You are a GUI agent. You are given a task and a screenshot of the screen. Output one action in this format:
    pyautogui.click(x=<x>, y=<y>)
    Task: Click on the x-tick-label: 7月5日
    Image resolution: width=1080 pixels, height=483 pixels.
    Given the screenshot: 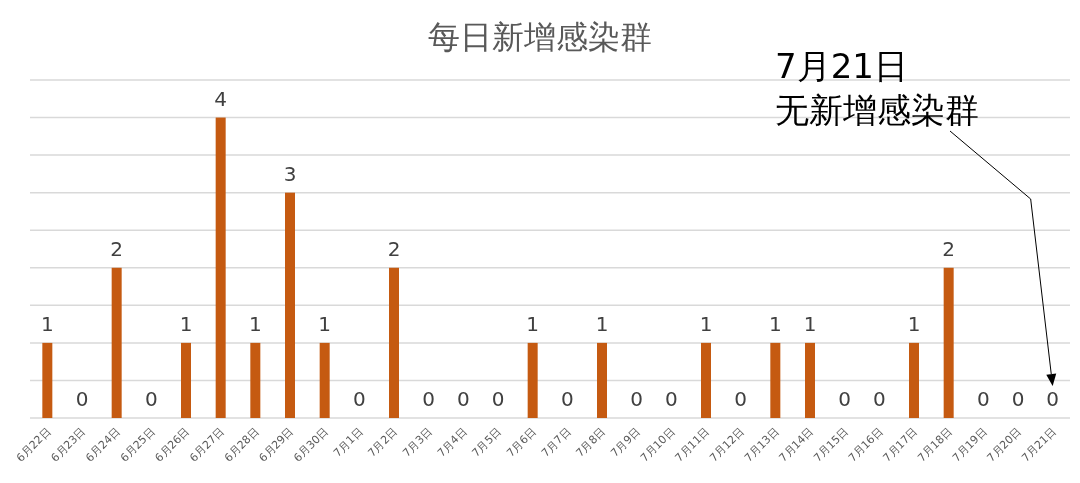 What is the action you would take?
    pyautogui.click(x=487, y=442)
    